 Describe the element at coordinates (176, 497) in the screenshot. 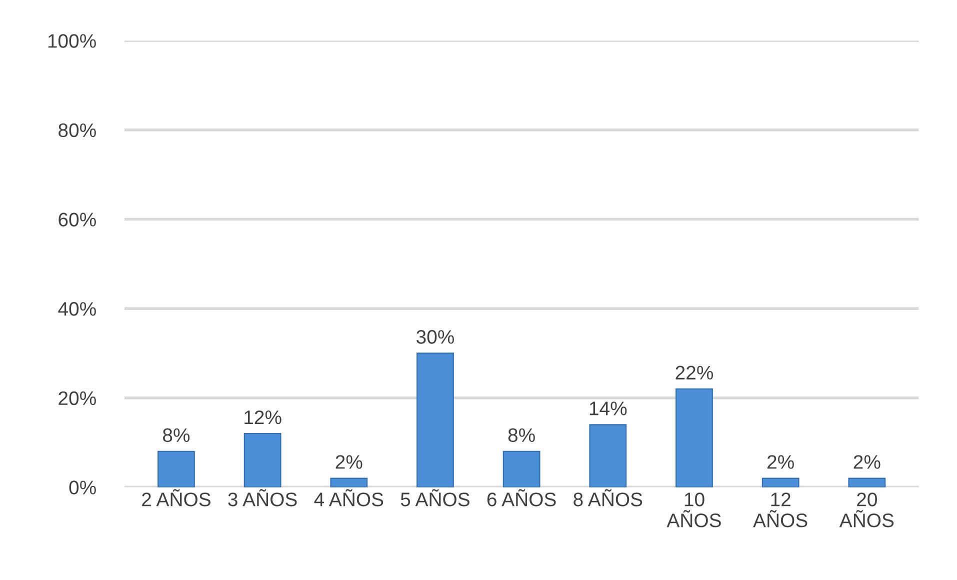

I see `x-tick-label: 2 AÑOS` at that location.